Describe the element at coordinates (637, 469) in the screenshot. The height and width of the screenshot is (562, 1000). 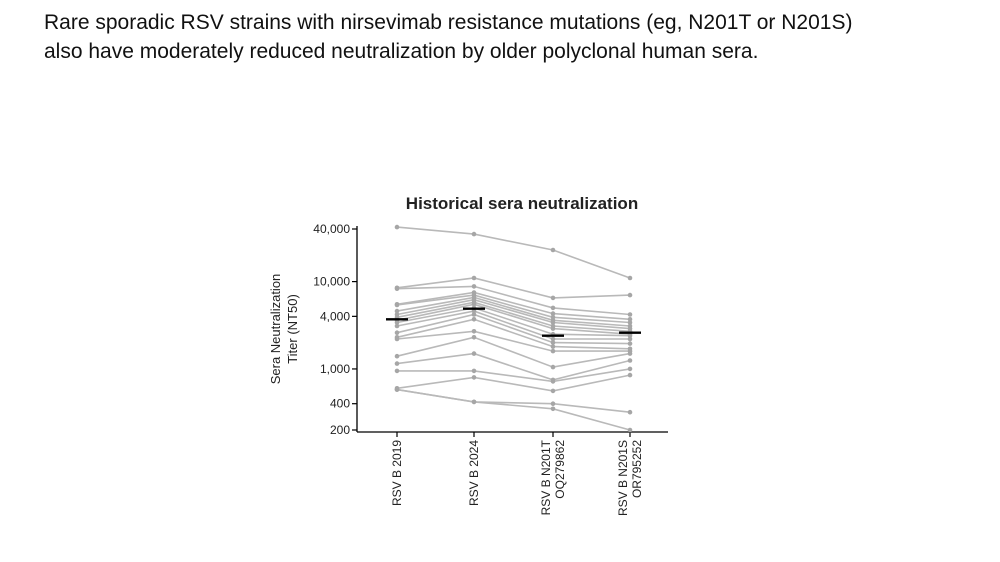
I see `x-category-label: OR795252` at that location.